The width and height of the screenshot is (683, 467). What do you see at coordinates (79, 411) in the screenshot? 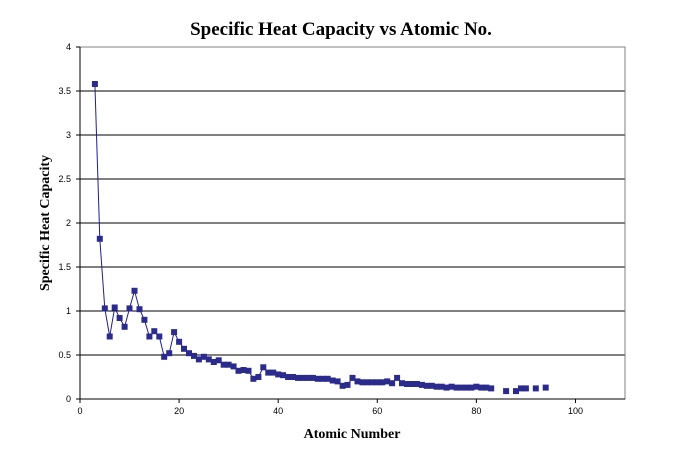
I see `x-tick-label: 0` at bounding box center [79, 411].